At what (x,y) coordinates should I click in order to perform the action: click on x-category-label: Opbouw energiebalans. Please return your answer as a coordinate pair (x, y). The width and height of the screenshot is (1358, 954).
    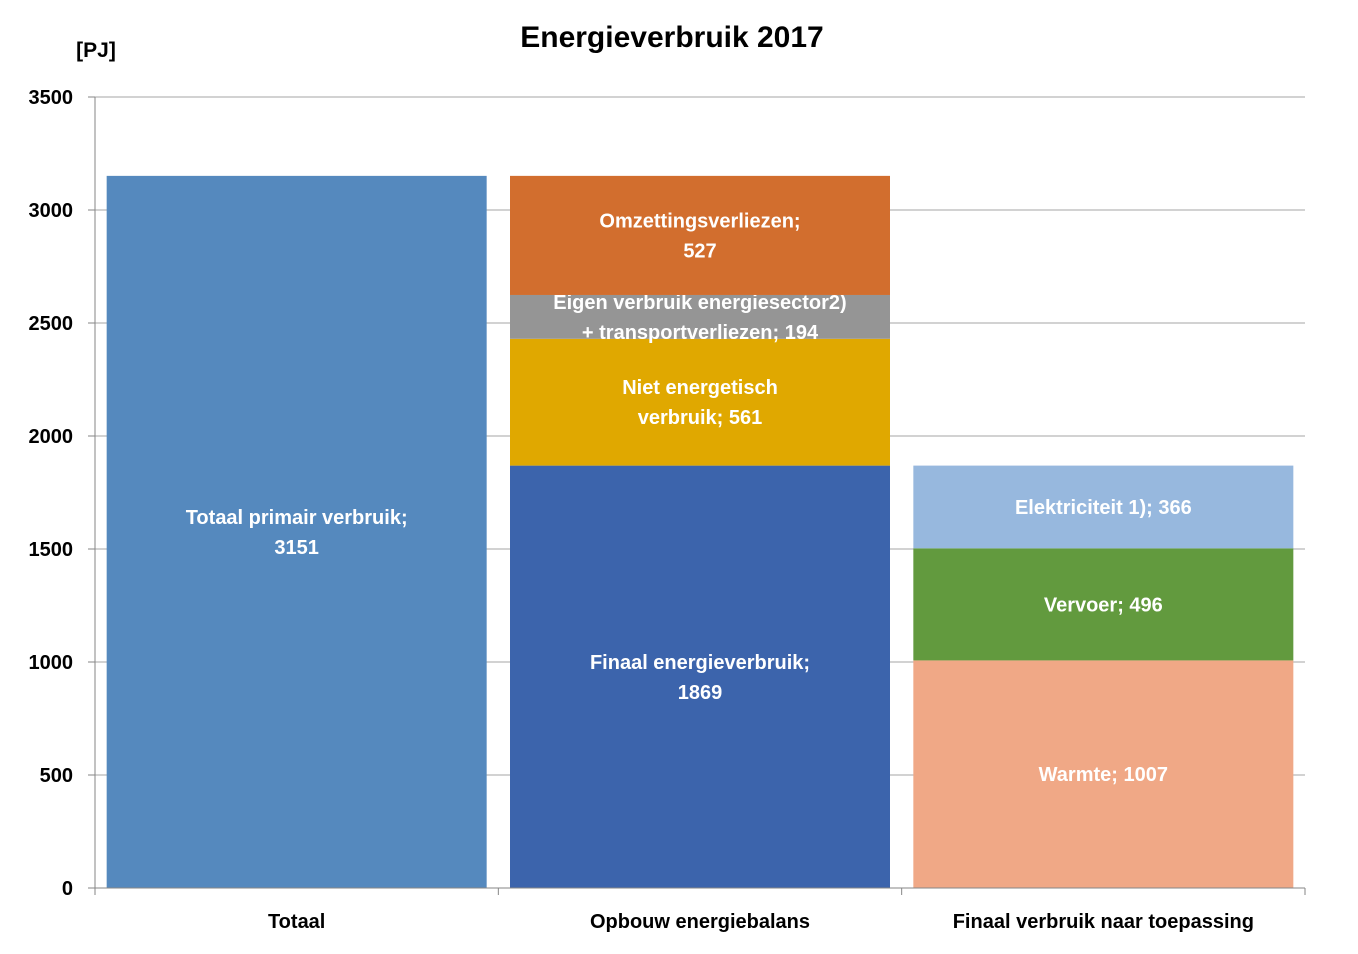
    Looking at the image, I should click on (700, 922).